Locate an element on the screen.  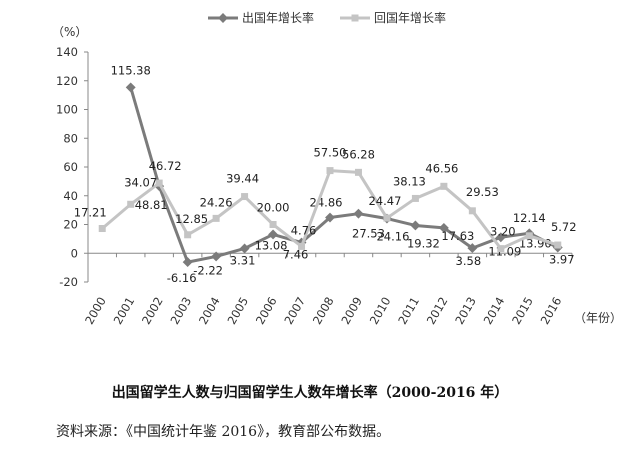
data-label: 20.00 is located at coordinates (273, 208).